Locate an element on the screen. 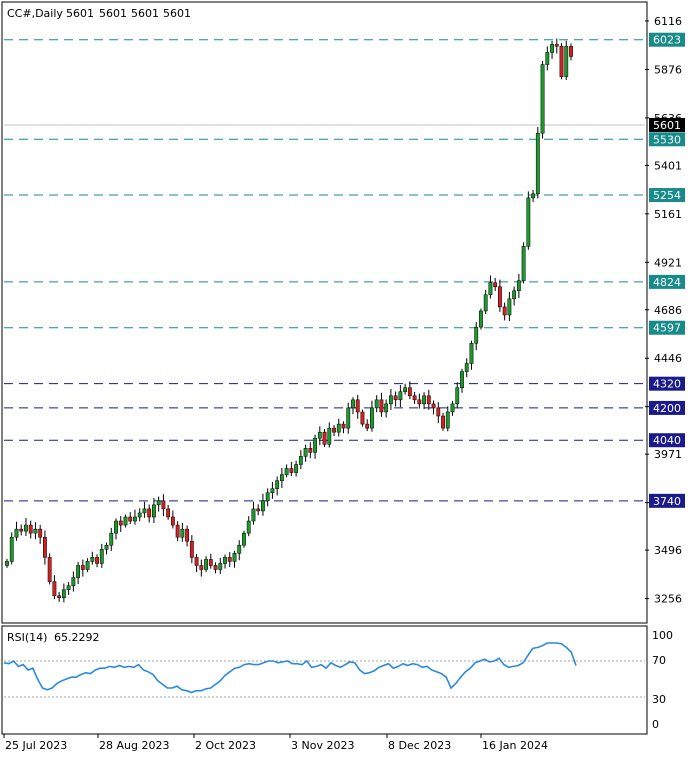 Image resolution: width=698 pixels, height=760 pixels. ohlc-low: 5601 is located at coordinates (145, 13).